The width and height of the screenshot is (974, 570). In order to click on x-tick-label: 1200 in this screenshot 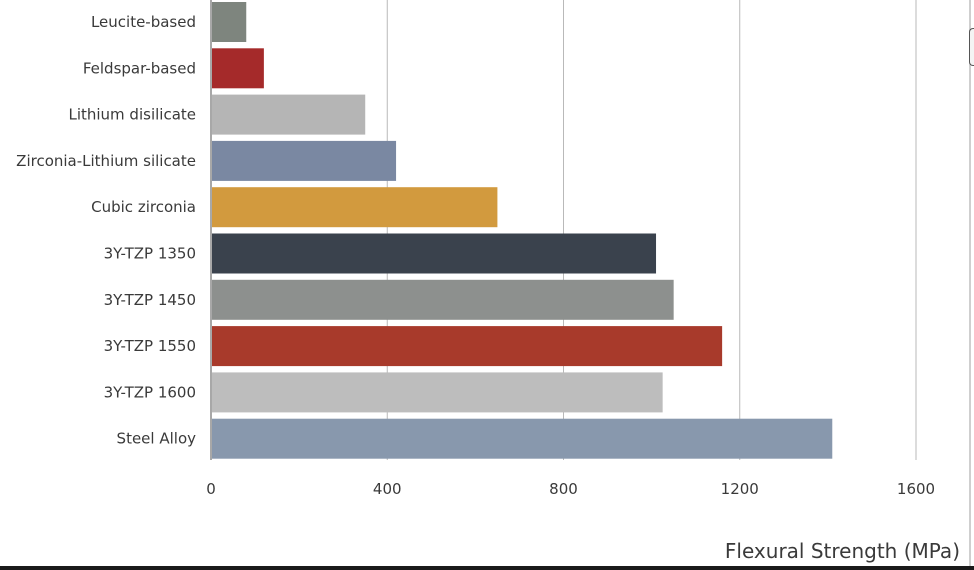, I will do `click(740, 489)`.